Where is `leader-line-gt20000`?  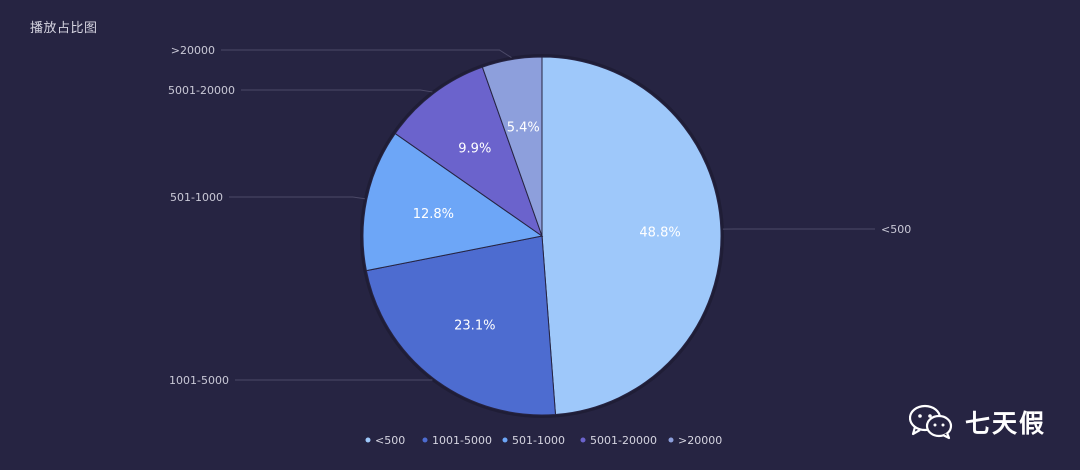 leader-line-gt20000 is located at coordinates (366, 54).